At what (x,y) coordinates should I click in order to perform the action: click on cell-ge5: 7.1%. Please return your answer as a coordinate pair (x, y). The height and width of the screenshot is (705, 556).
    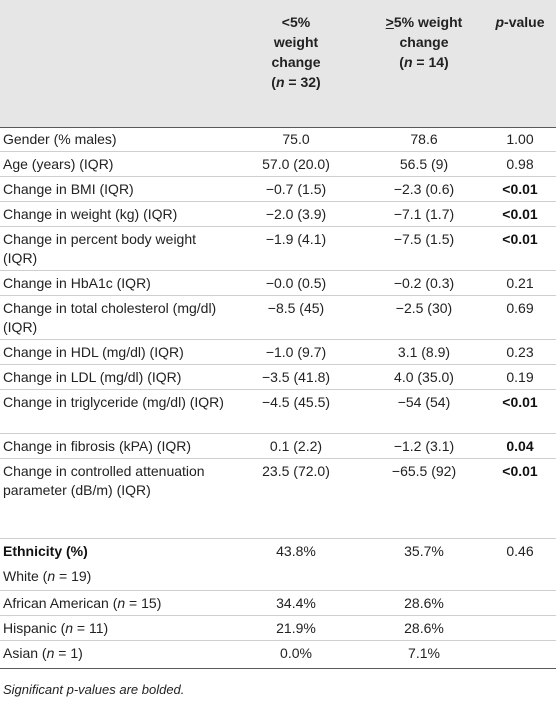
    Looking at the image, I should click on (424, 653).